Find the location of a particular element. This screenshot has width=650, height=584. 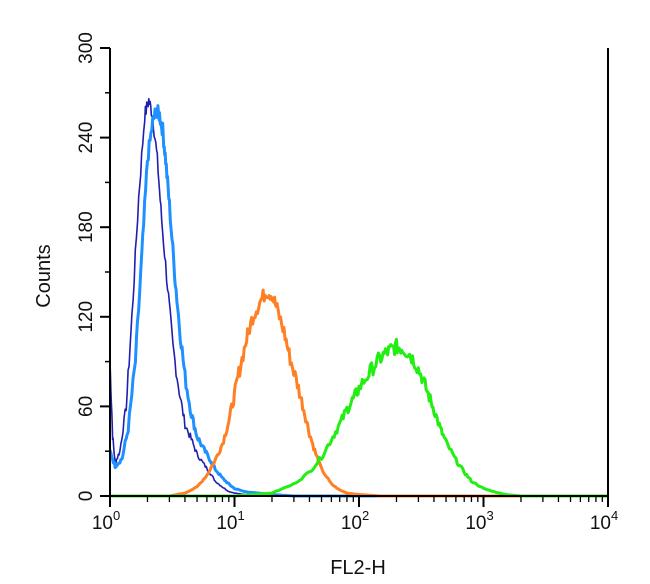

x-tick-label: 10⁰ is located at coordinates (106, 521).